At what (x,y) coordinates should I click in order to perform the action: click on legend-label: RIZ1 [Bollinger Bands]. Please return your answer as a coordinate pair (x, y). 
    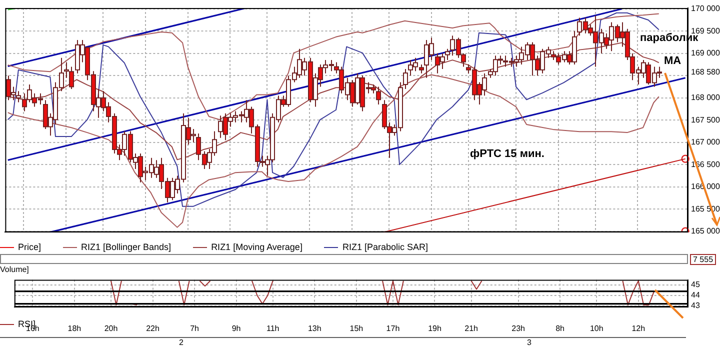
    Looking at the image, I should click on (126, 247).